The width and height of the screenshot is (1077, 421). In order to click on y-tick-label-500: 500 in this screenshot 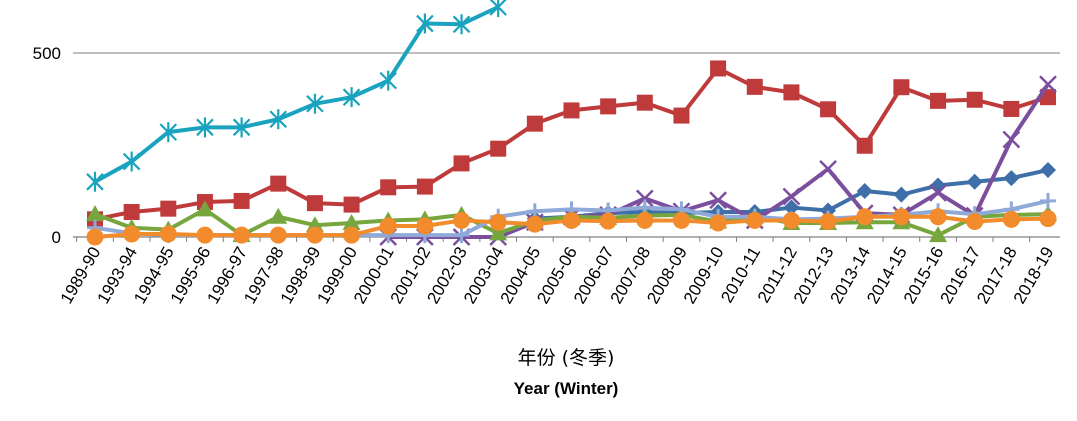, I will do `click(47, 53)`.